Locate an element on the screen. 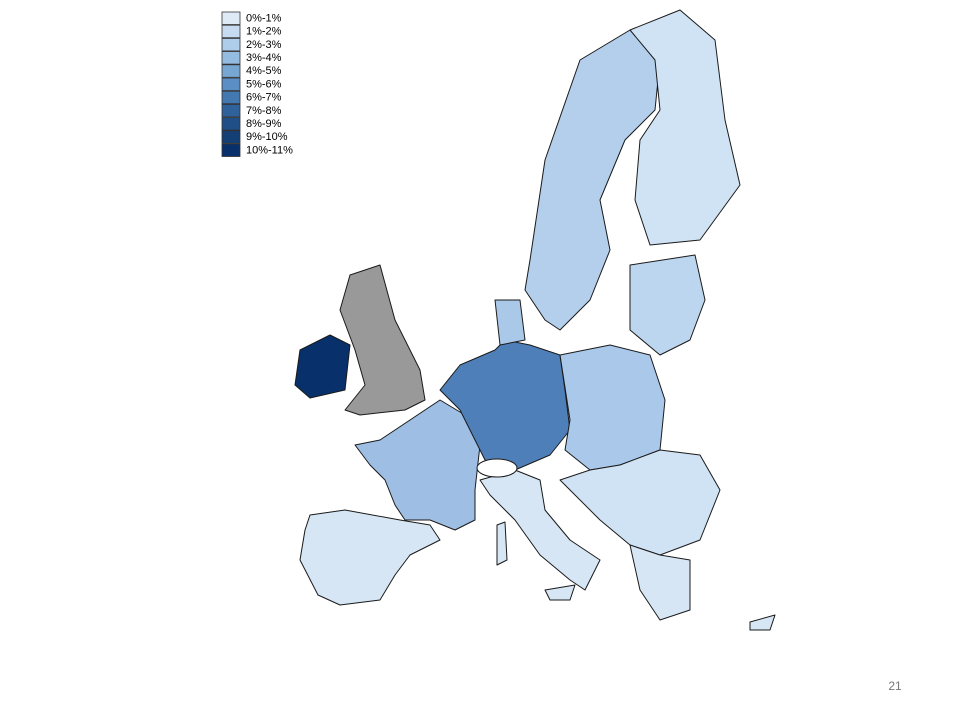 This screenshot has width=960, height=720. legend-label: 7%-8% is located at coordinates (264, 111).